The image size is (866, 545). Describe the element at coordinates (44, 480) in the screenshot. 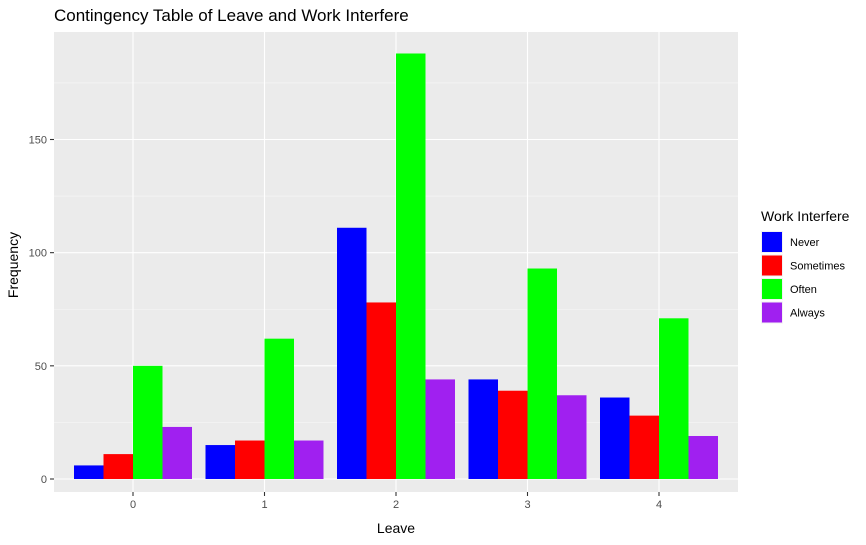

I see `y-tick-label: 0` at that location.